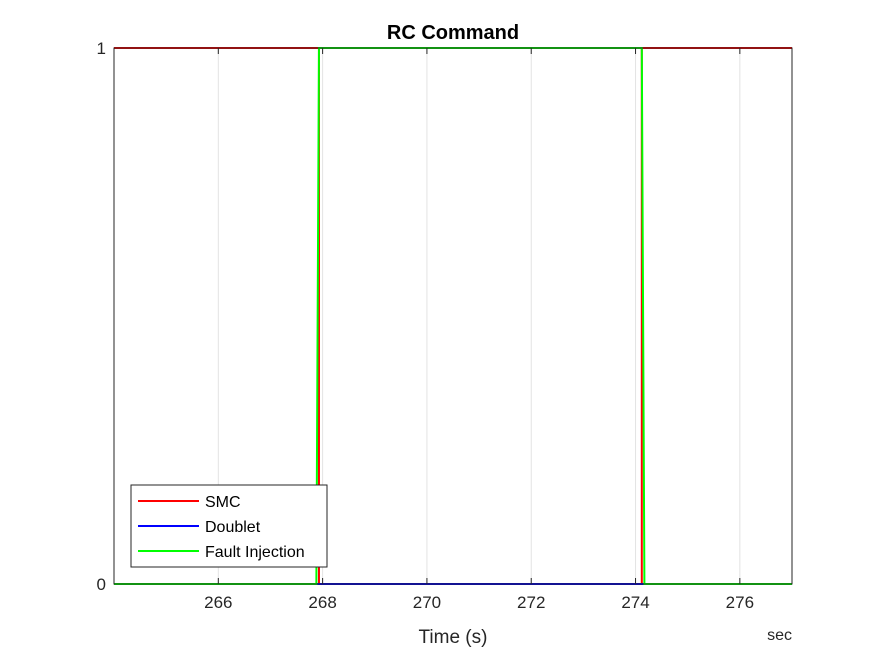 Image resolution: width=875 pixels, height=656 pixels. What do you see at coordinates (740, 602) in the screenshot?
I see `x-tick-label: 276` at bounding box center [740, 602].